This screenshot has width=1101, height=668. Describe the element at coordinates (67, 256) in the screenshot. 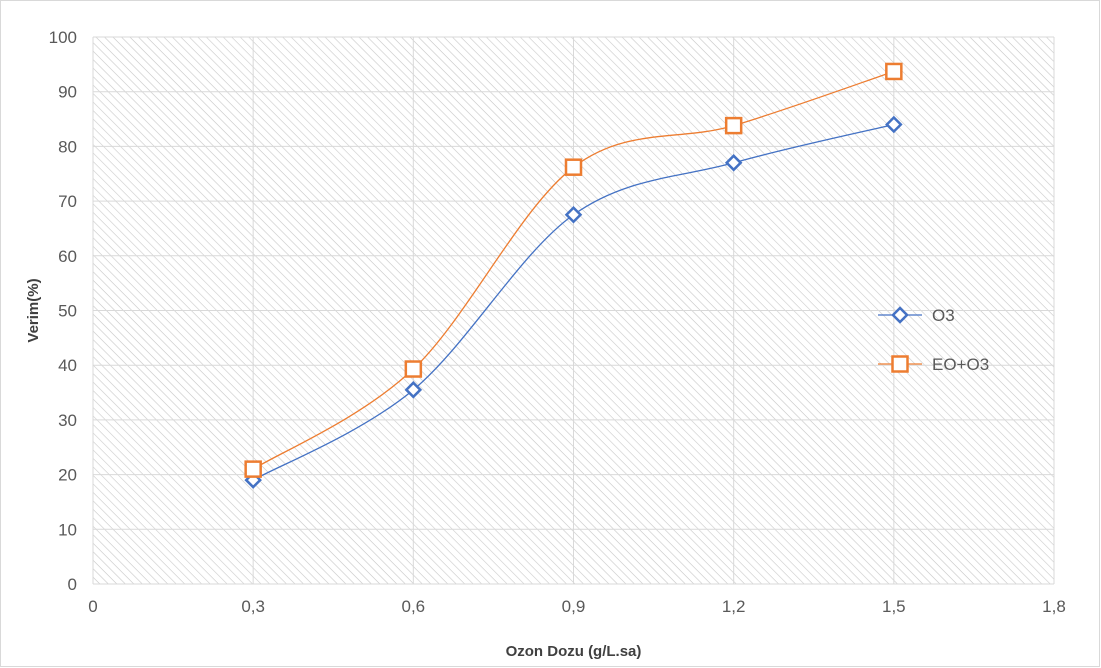

I see `y-tick-label: 60` at that location.